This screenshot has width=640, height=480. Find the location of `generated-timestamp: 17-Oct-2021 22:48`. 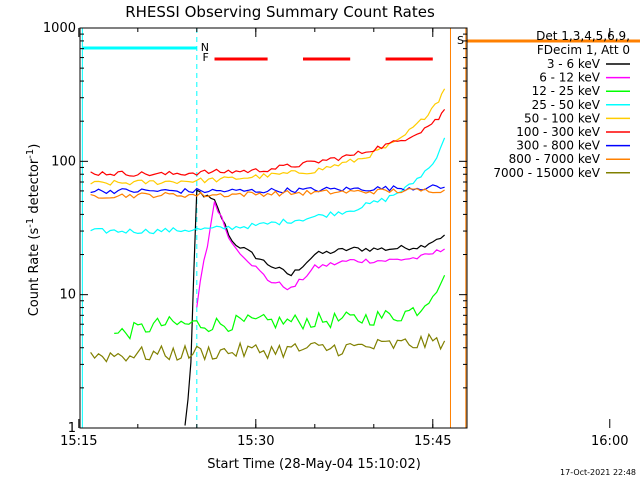

generated-timestamp: 17-Oct-2021 22:48 is located at coordinates (598, 472).